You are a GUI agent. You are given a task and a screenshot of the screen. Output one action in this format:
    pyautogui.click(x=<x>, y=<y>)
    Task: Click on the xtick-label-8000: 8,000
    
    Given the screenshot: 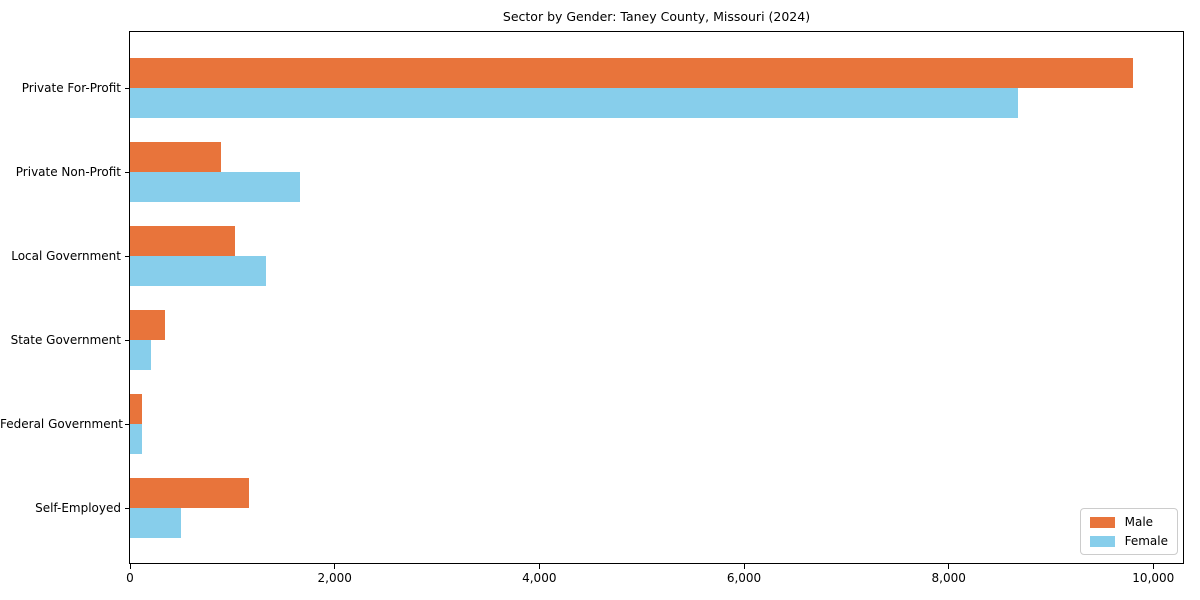 What is the action you would take?
    pyautogui.click(x=948, y=578)
    